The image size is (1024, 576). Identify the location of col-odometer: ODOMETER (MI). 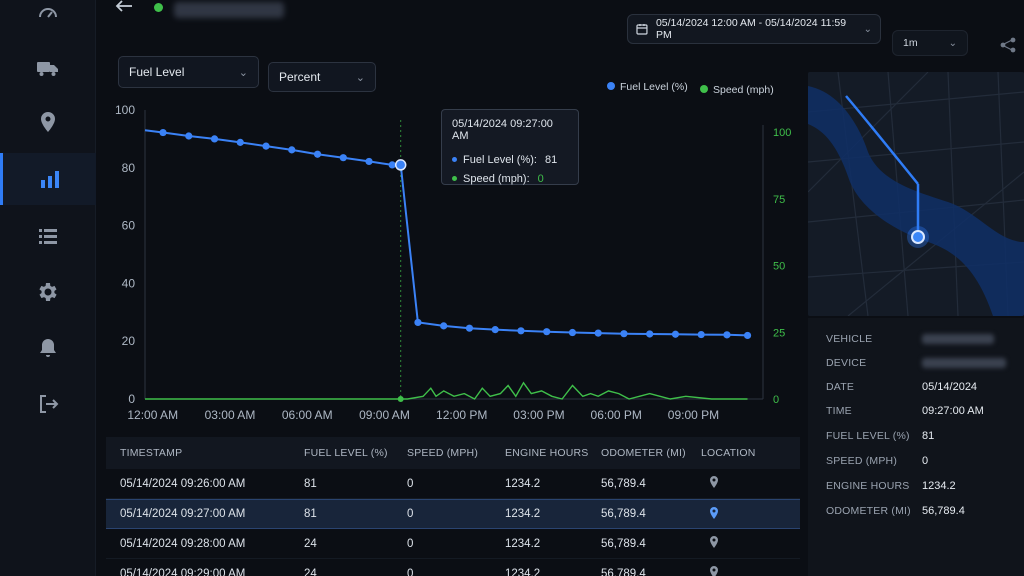
(643, 453).